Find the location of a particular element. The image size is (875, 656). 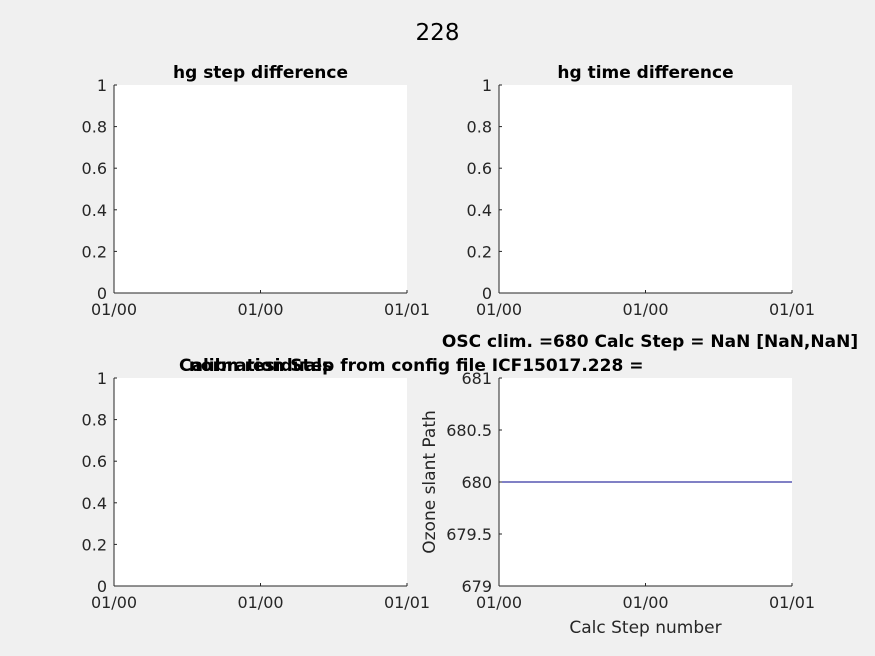

chart2-title: hg time difference is located at coordinates (645, 73).